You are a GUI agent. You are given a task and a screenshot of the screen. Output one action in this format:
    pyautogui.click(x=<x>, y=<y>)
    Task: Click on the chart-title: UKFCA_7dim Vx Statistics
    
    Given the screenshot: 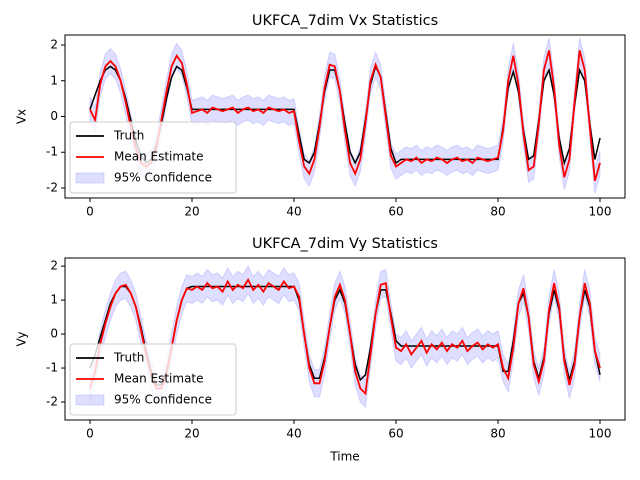 What is the action you would take?
    pyautogui.click(x=345, y=21)
    